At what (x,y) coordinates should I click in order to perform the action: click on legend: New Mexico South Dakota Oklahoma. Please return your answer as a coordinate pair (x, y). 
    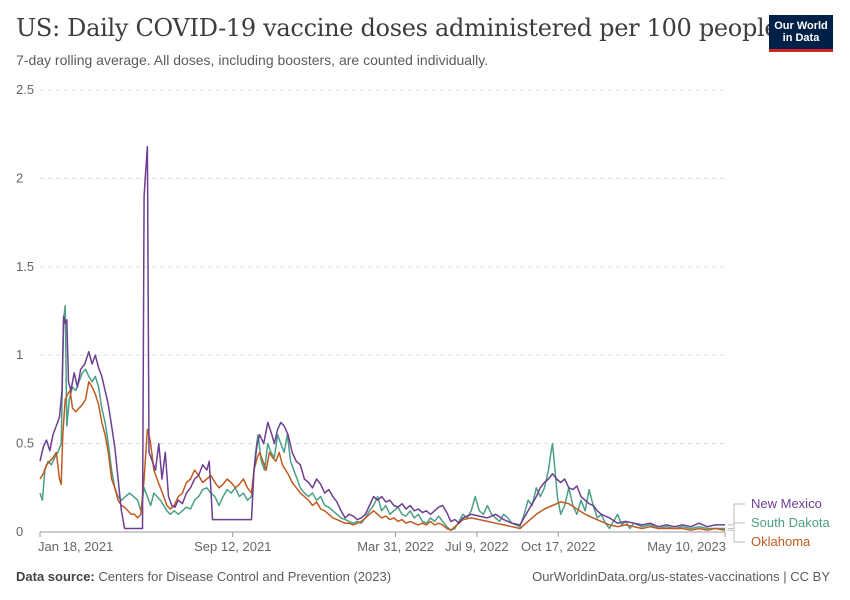
    Looking at the image, I should click on (779, 522).